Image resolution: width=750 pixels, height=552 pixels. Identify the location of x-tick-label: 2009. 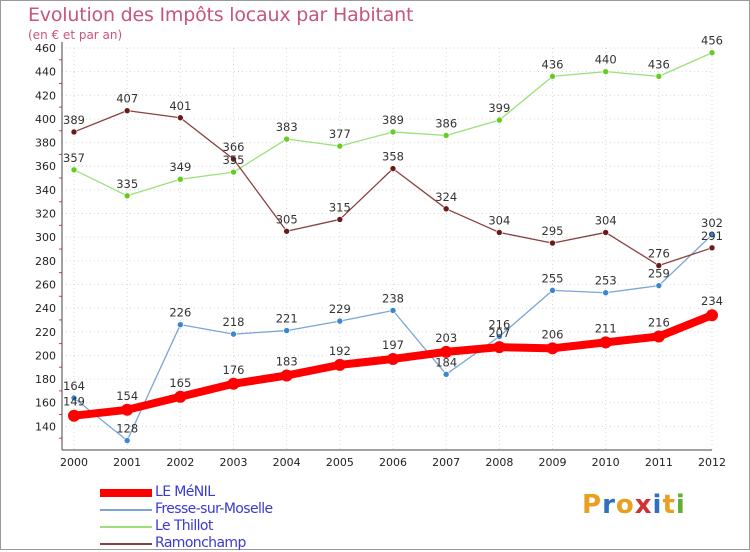
(553, 462).